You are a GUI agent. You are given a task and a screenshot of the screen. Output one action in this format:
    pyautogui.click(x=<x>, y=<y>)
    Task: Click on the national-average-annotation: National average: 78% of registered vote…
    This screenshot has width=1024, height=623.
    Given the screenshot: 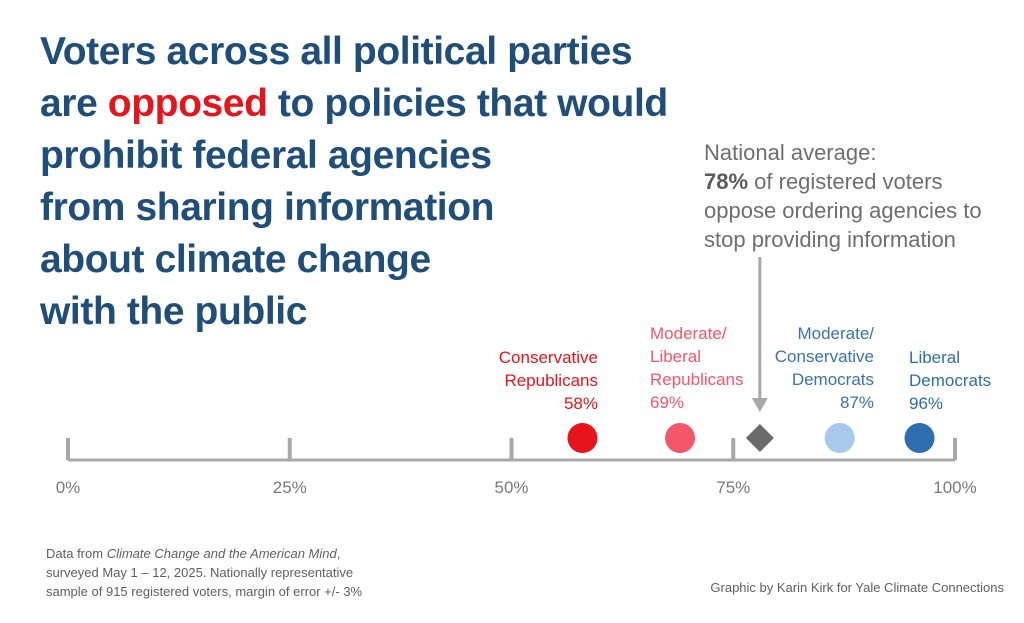 What is the action you would take?
    pyautogui.click(x=843, y=196)
    